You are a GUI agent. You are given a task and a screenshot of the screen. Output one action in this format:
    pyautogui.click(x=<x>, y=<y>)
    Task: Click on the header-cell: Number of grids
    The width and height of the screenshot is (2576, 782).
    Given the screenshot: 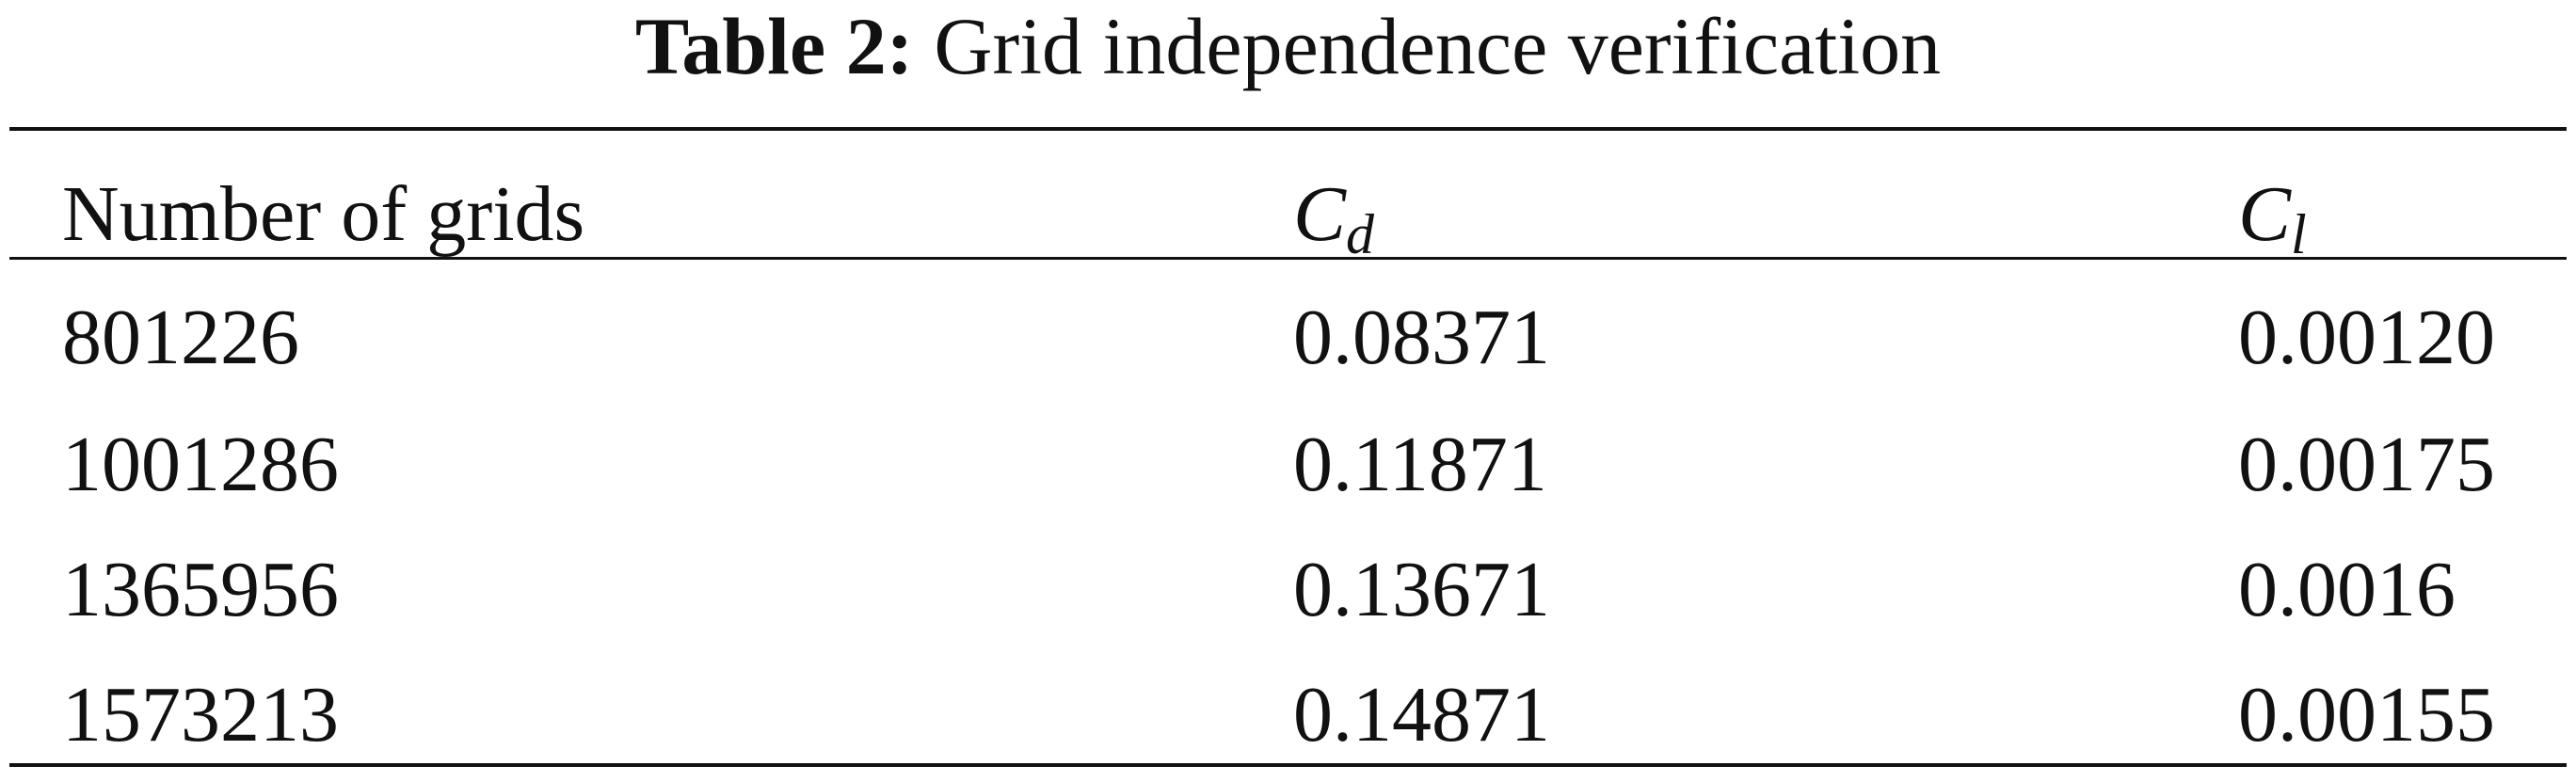 What is the action you would take?
    pyautogui.click(x=323, y=214)
    